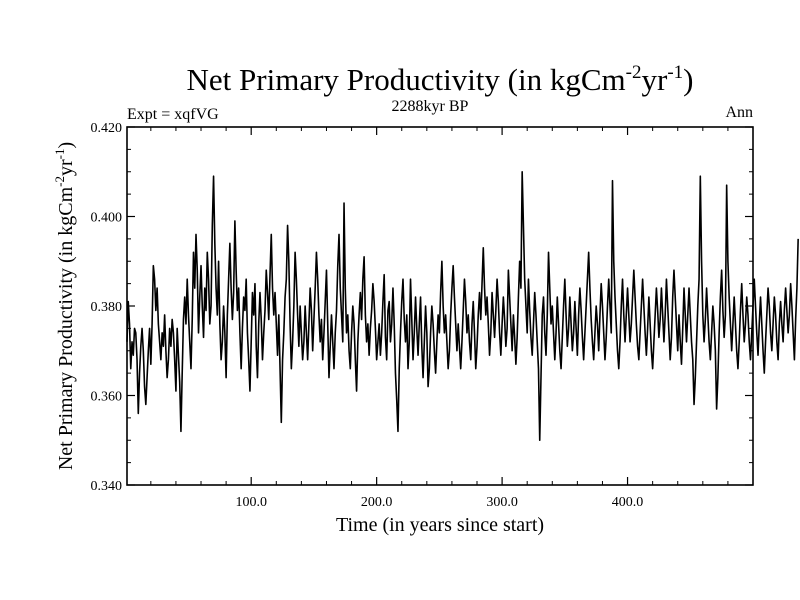 This screenshot has height=600, width=800. I want to click on y-tick-label: 0.360, so click(107, 397).